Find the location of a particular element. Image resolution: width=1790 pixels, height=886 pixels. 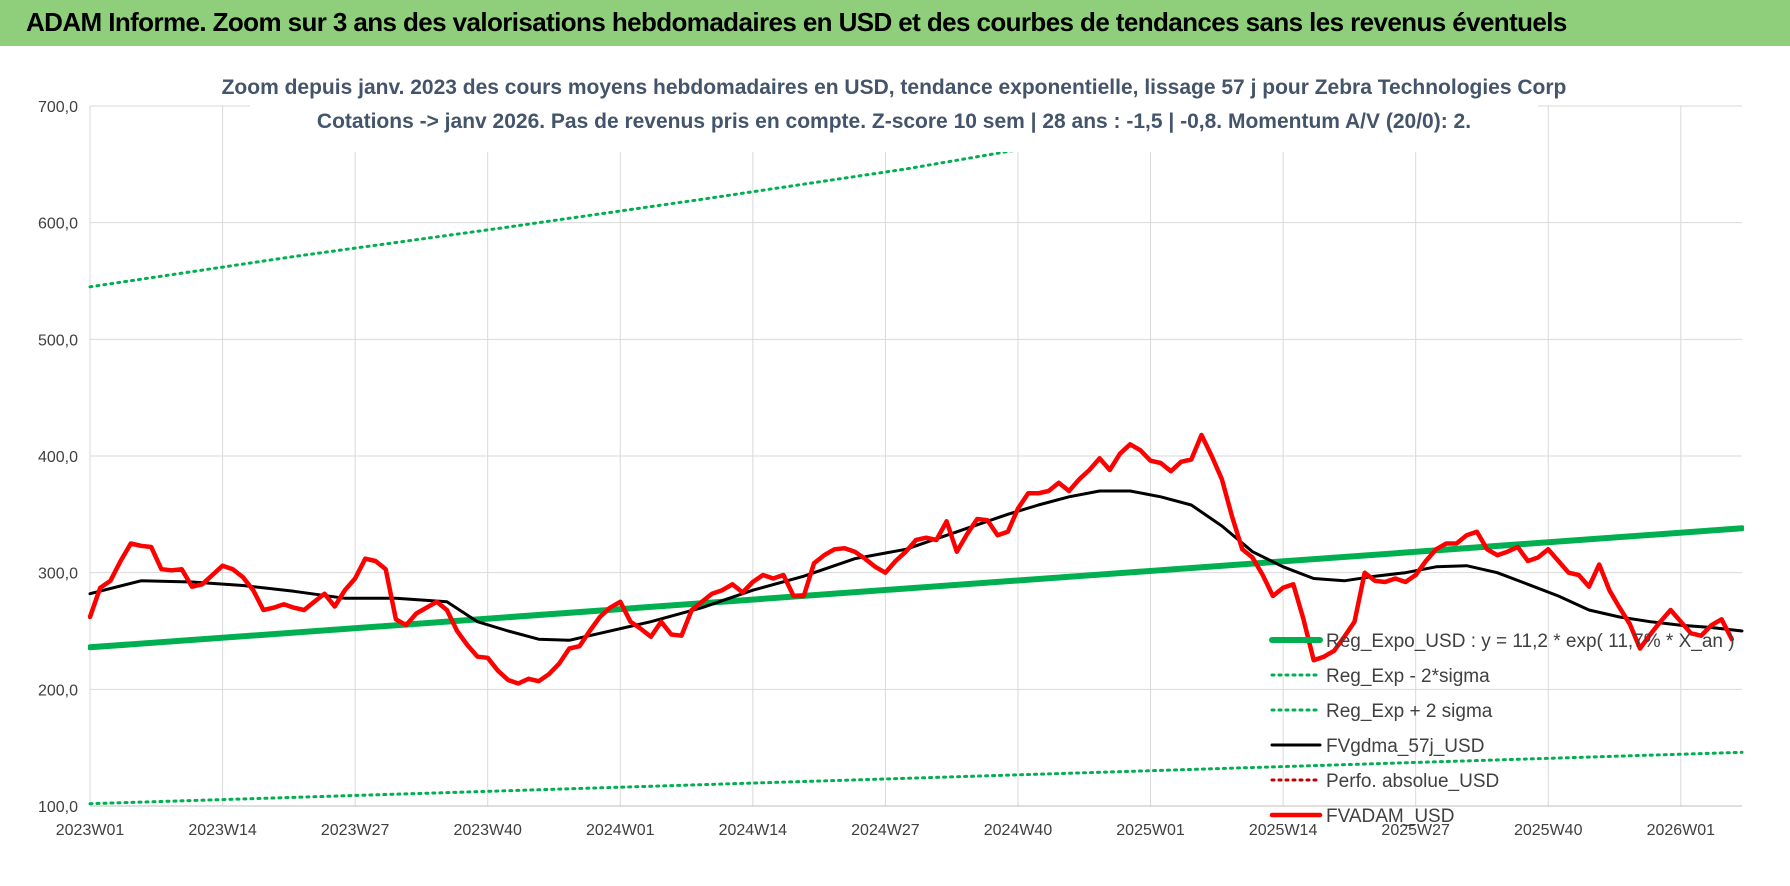

legend-label: Reg_Exp - 2*sigma is located at coordinates (1408, 676).